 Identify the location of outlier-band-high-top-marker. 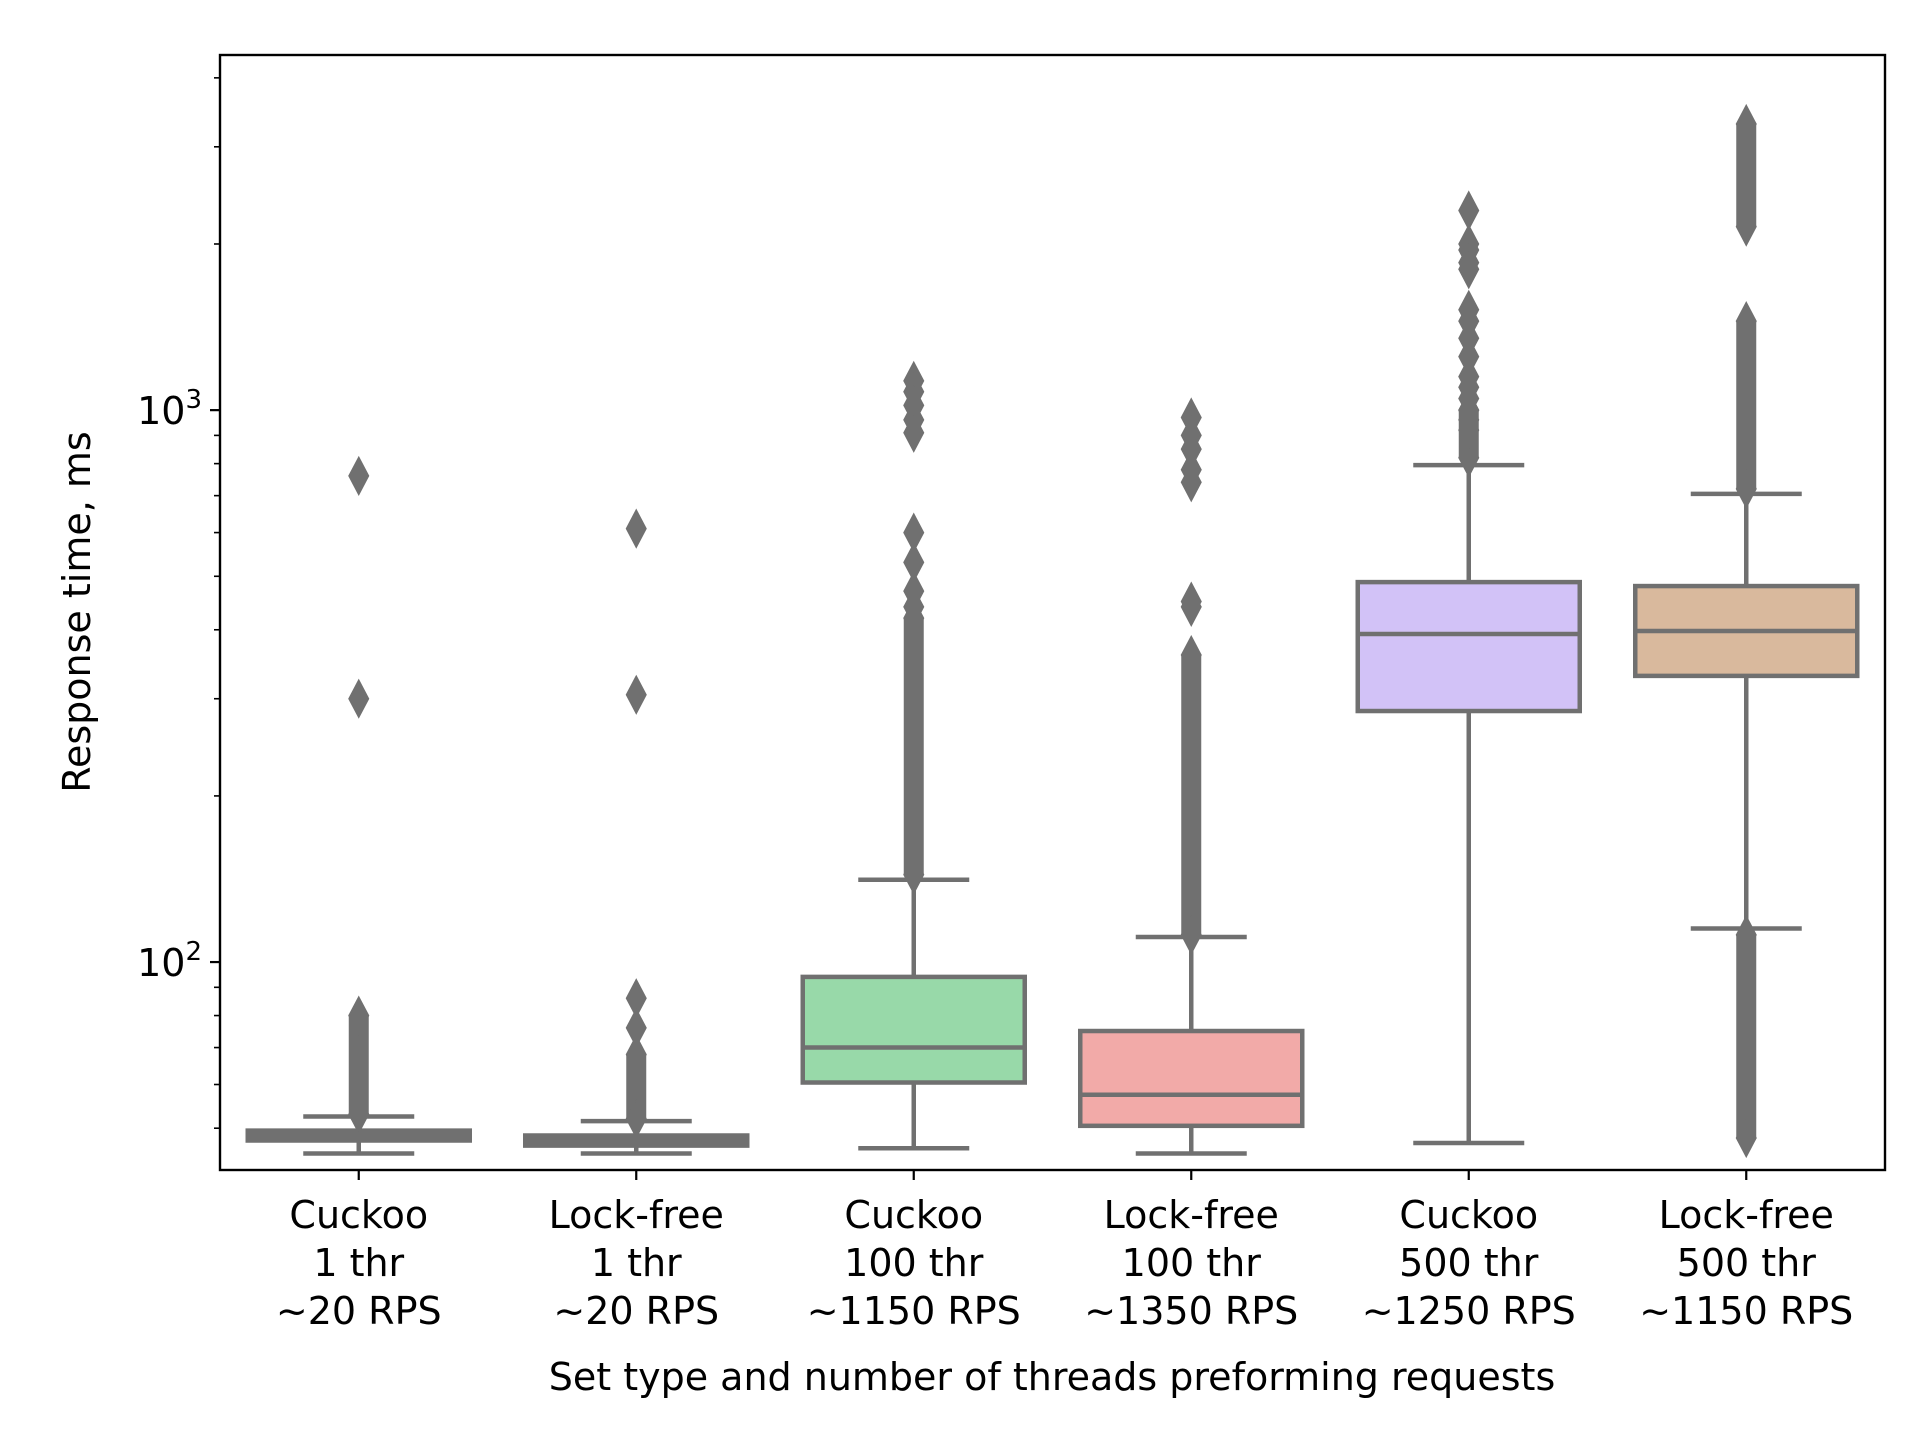
(1746, 321).